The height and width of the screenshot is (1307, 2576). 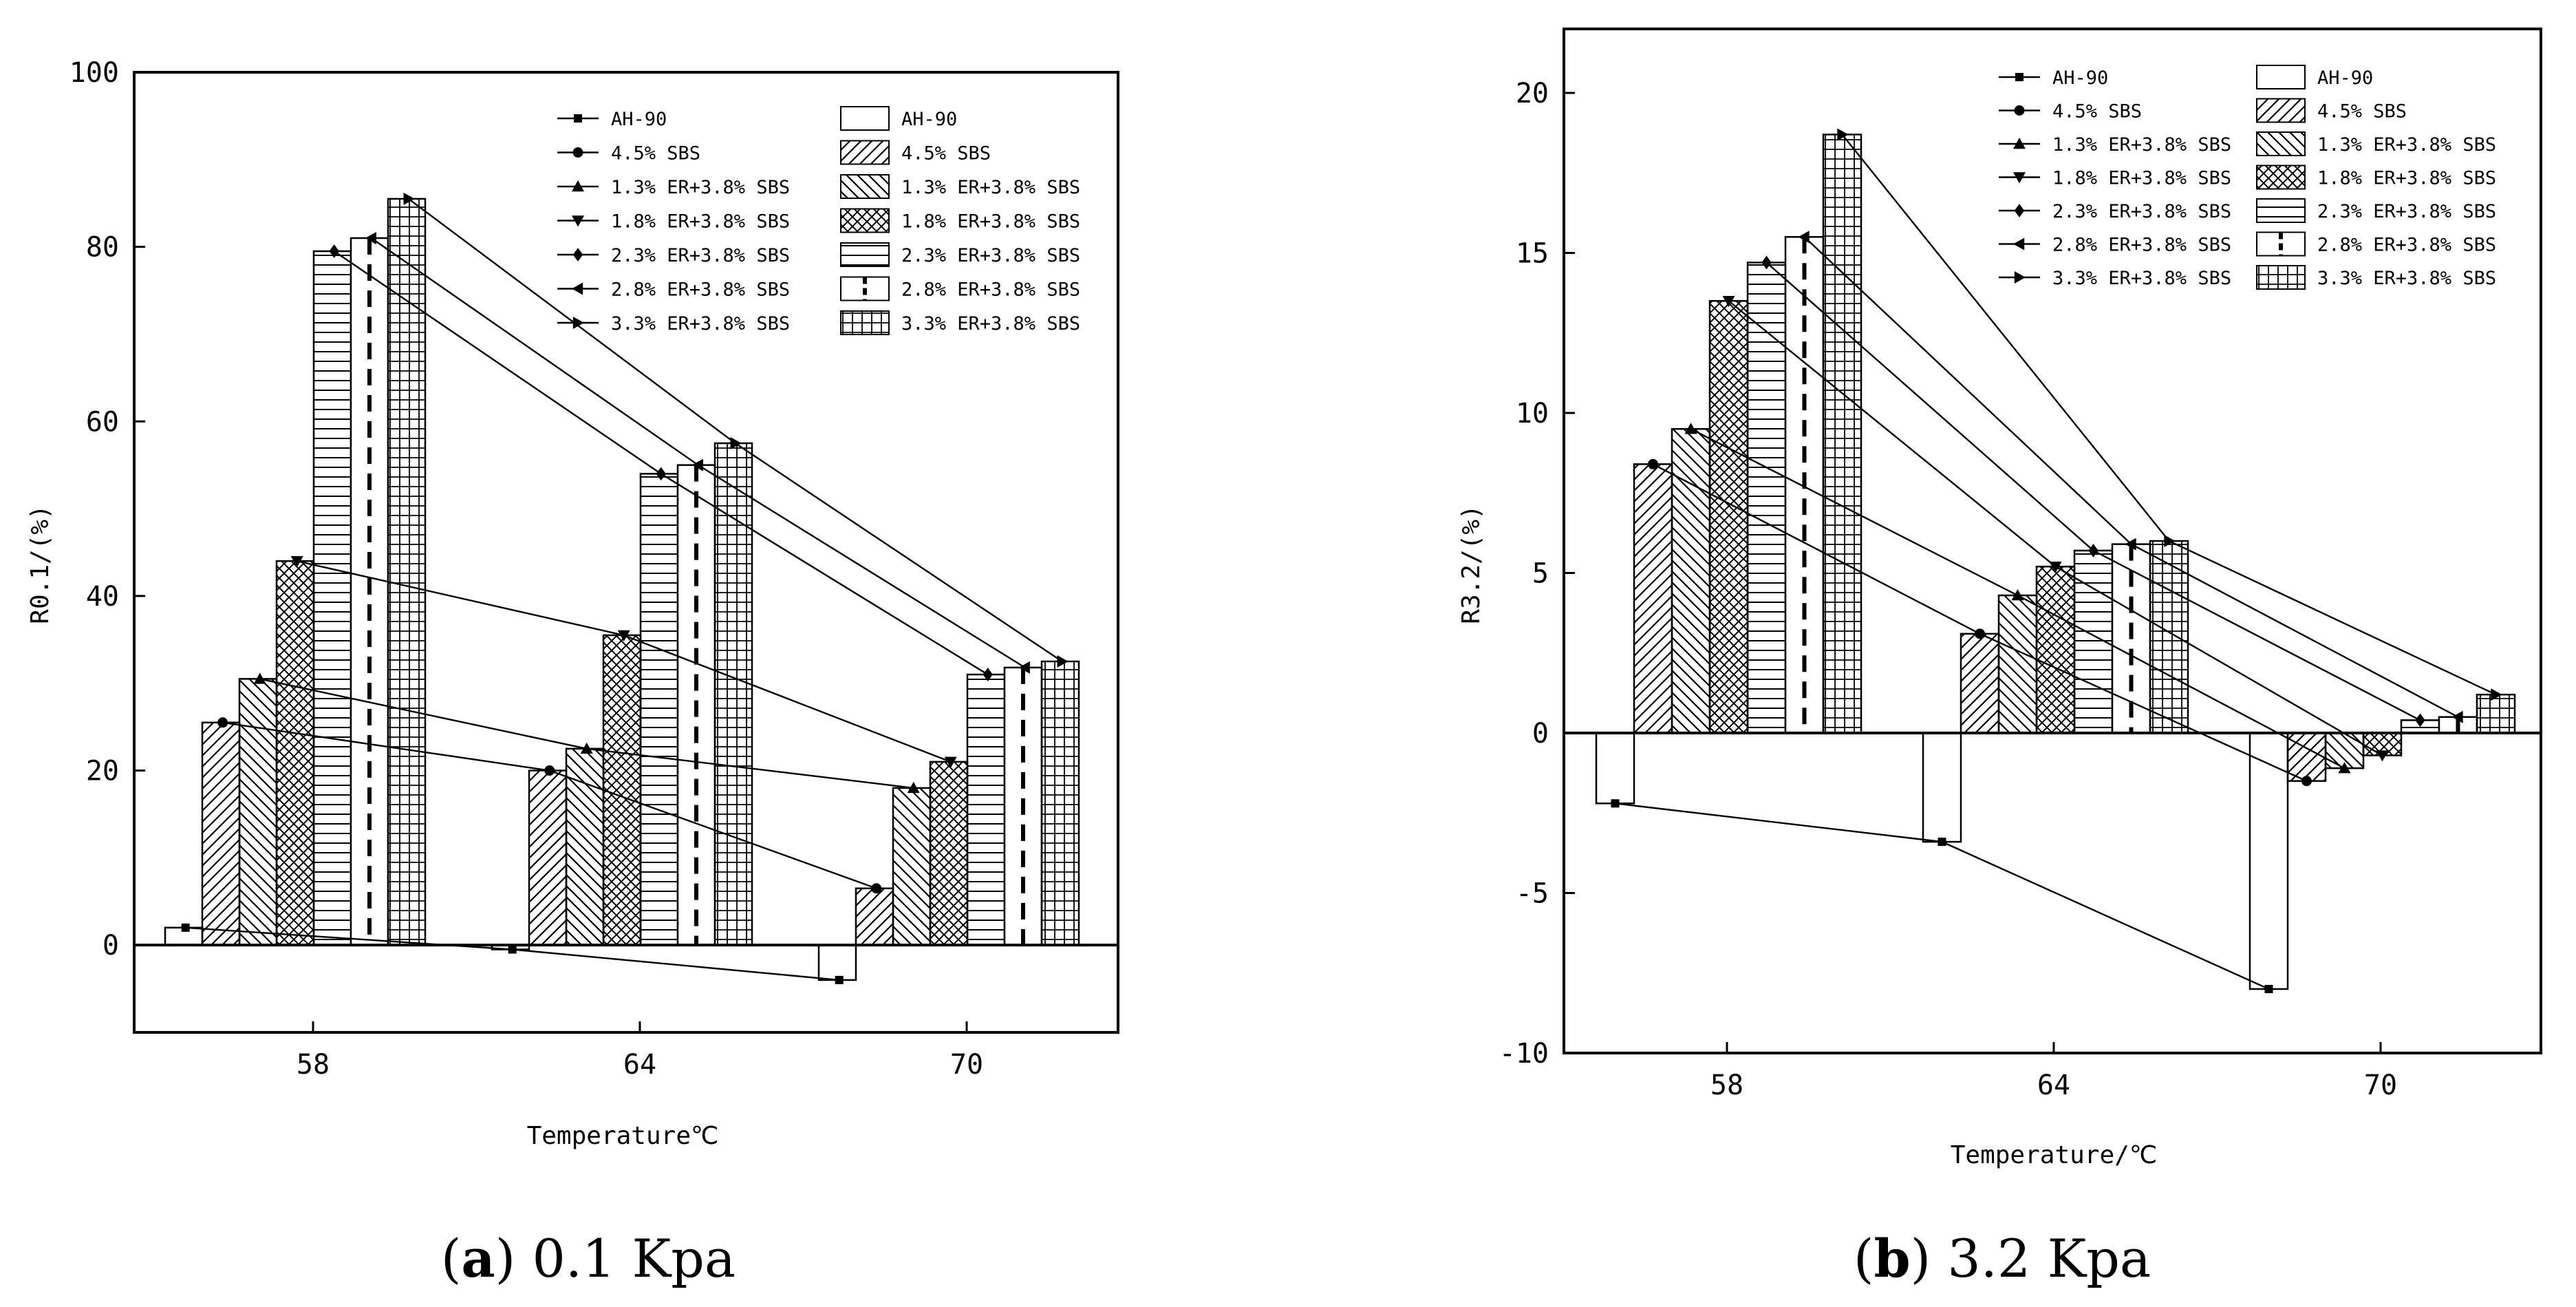 What do you see at coordinates (1532, 413) in the screenshot?
I see `y-tick-label: 10` at bounding box center [1532, 413].